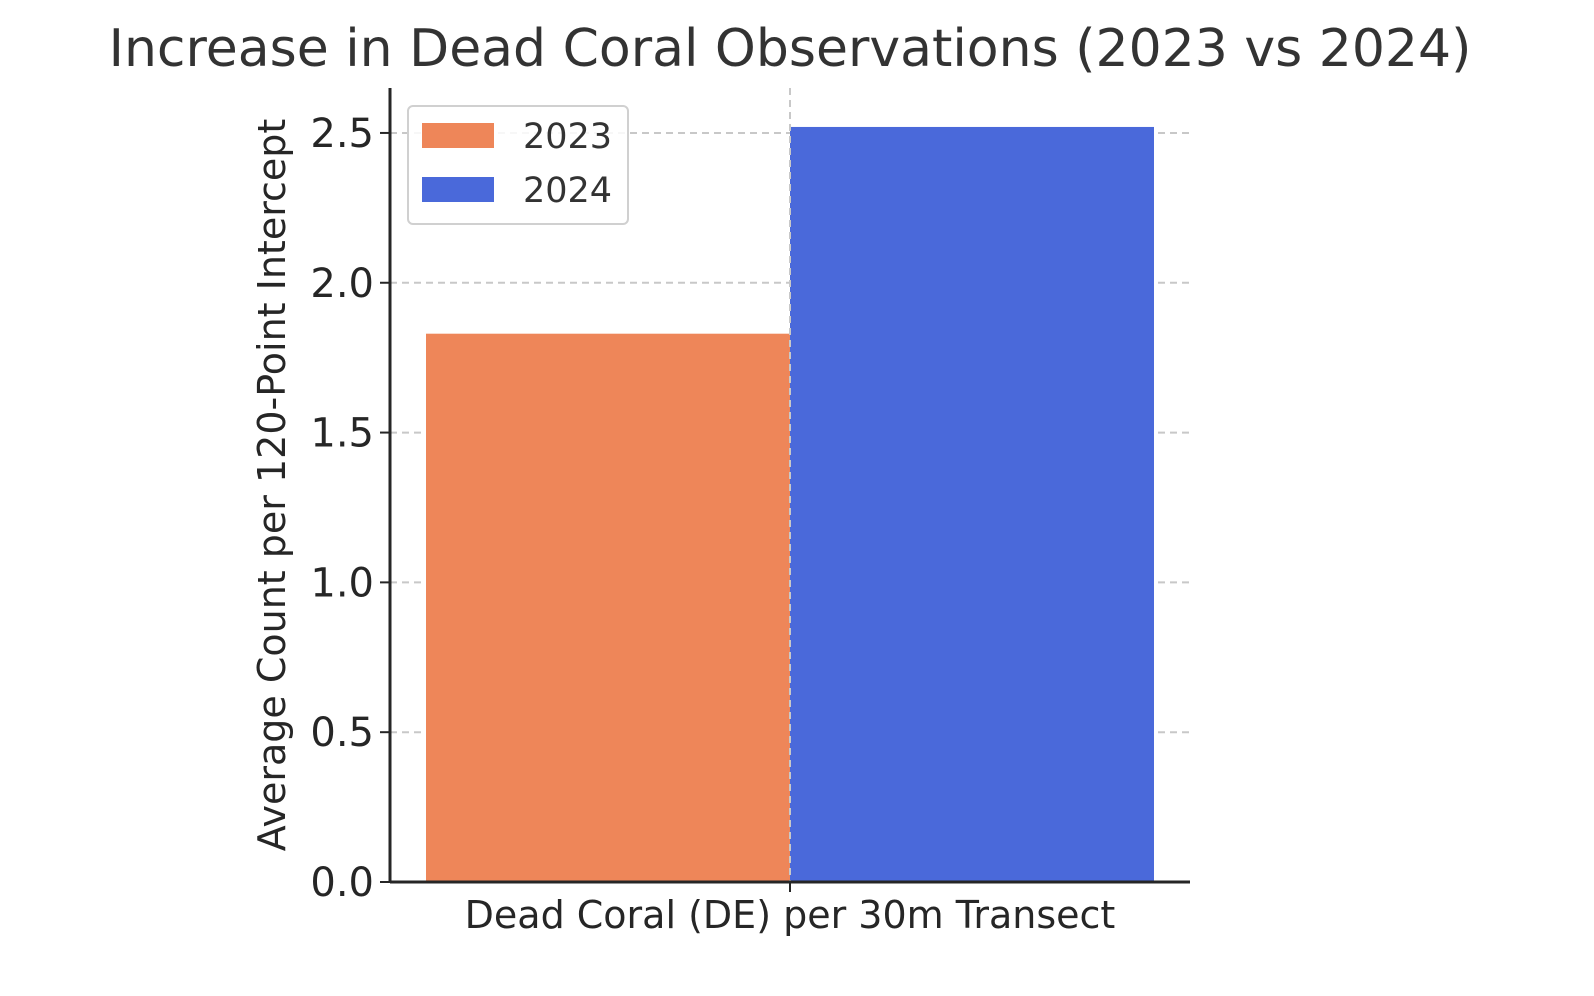 The height and width of the screenshot is (996, 1594). What do you see at coordinates (342, 583) in the screenshot?
I see `y-tick-label: 1.0` at bounding box center [342, 583].